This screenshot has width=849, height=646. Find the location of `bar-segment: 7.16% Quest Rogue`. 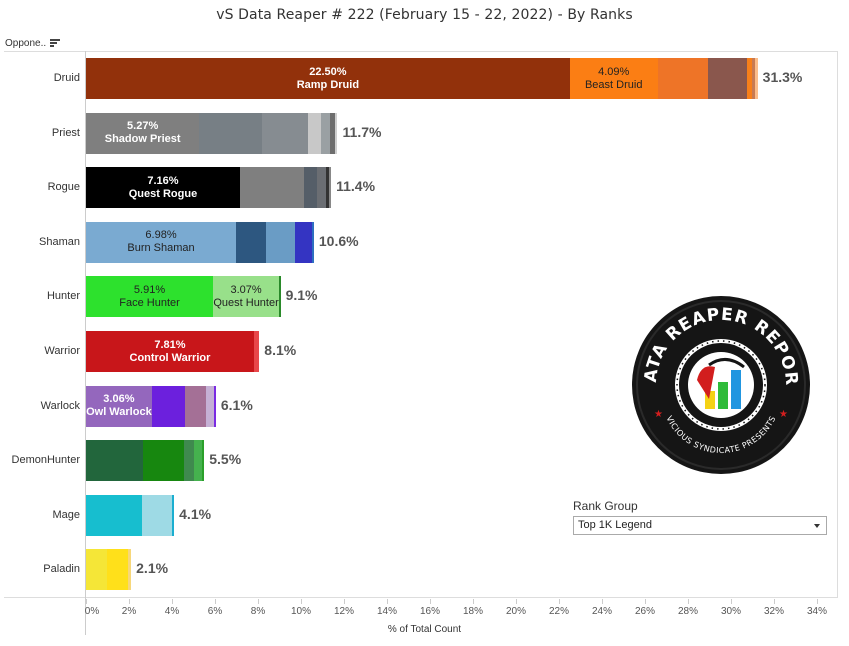

bar-segment: 7.16% Quest Rogue is located at coordinates (163, 188).